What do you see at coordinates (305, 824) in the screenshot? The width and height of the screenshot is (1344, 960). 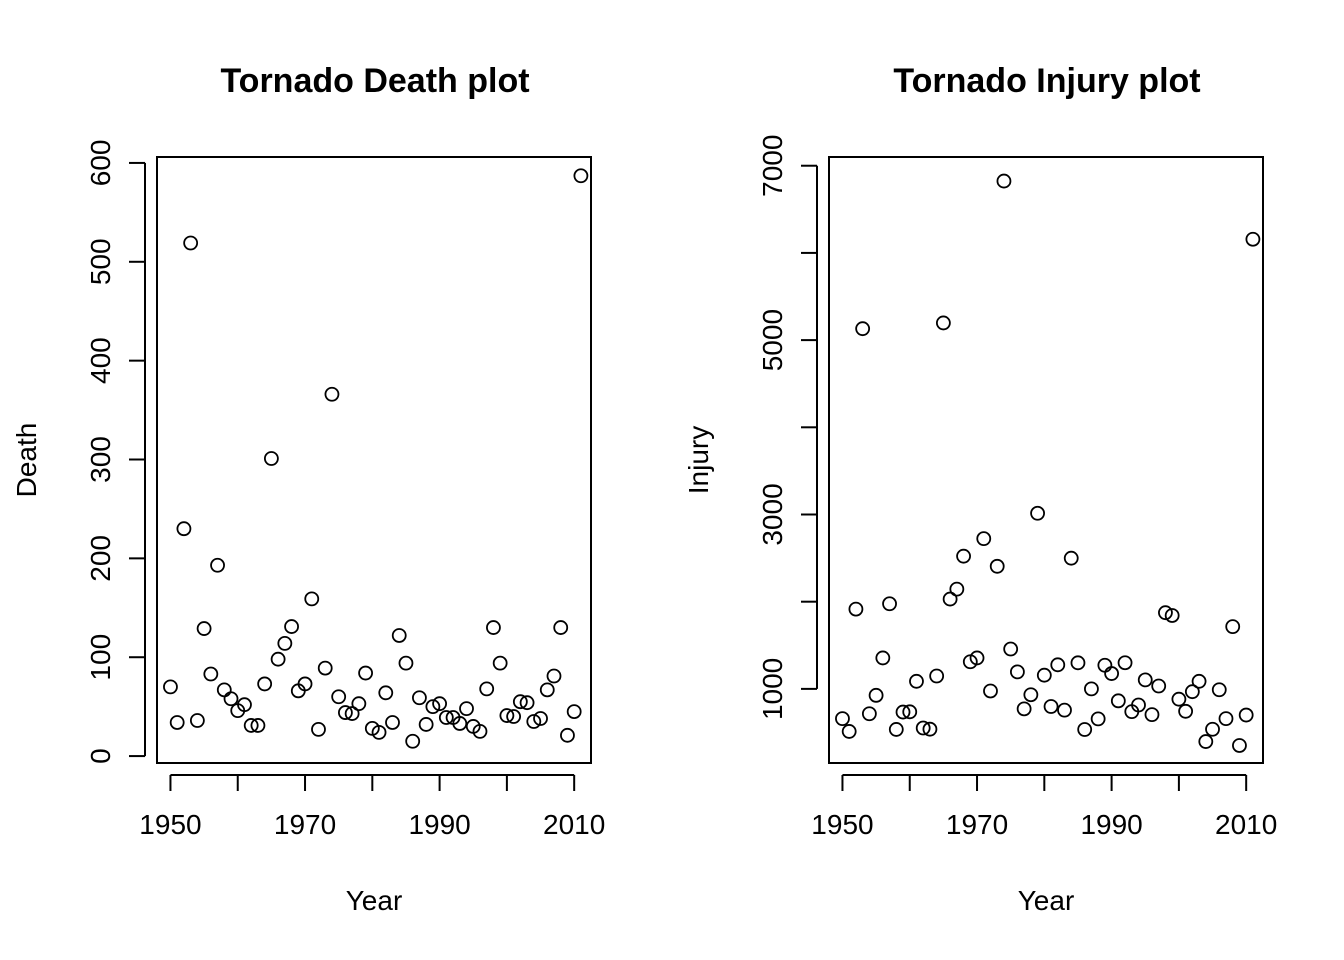 I see `death-x-tick-label: 1970` at bounding box center [305, 824].